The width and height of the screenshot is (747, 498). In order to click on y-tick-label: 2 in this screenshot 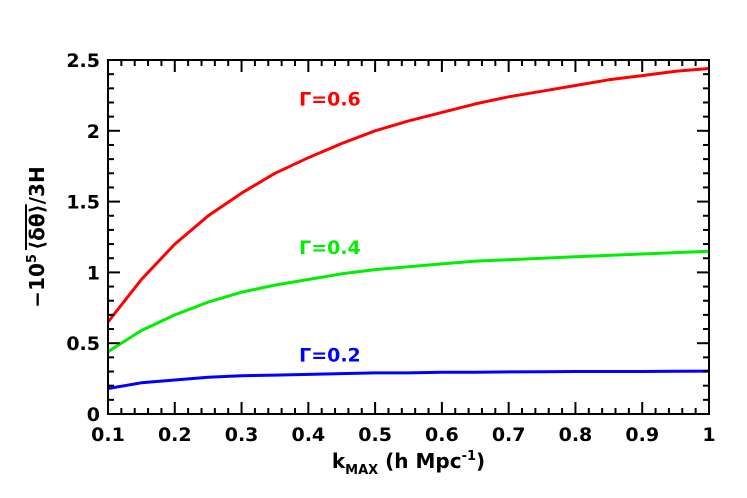, I will do `click(93, 132)`.